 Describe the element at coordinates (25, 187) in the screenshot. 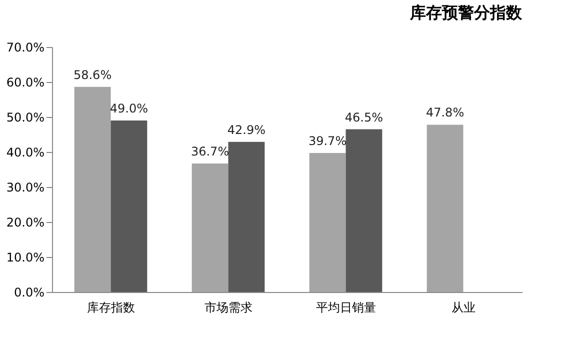

I see `y-tick-label: 30.0%` at that location.